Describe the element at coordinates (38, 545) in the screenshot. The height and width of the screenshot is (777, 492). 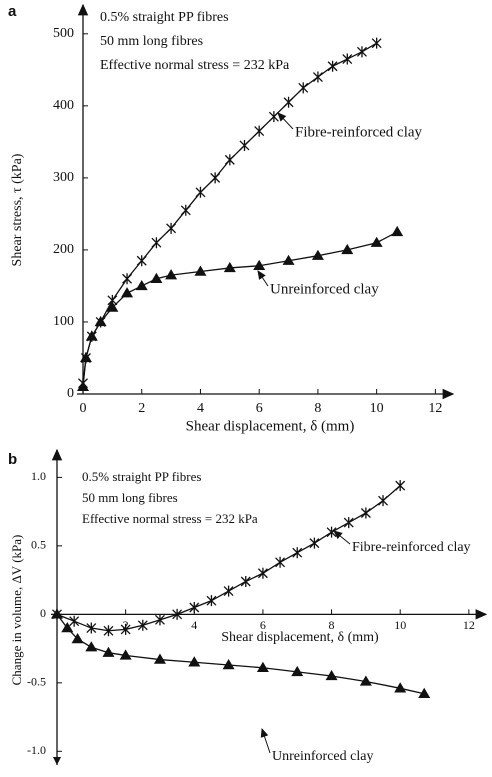
I see `y-tick-label: 0.5` at that location.